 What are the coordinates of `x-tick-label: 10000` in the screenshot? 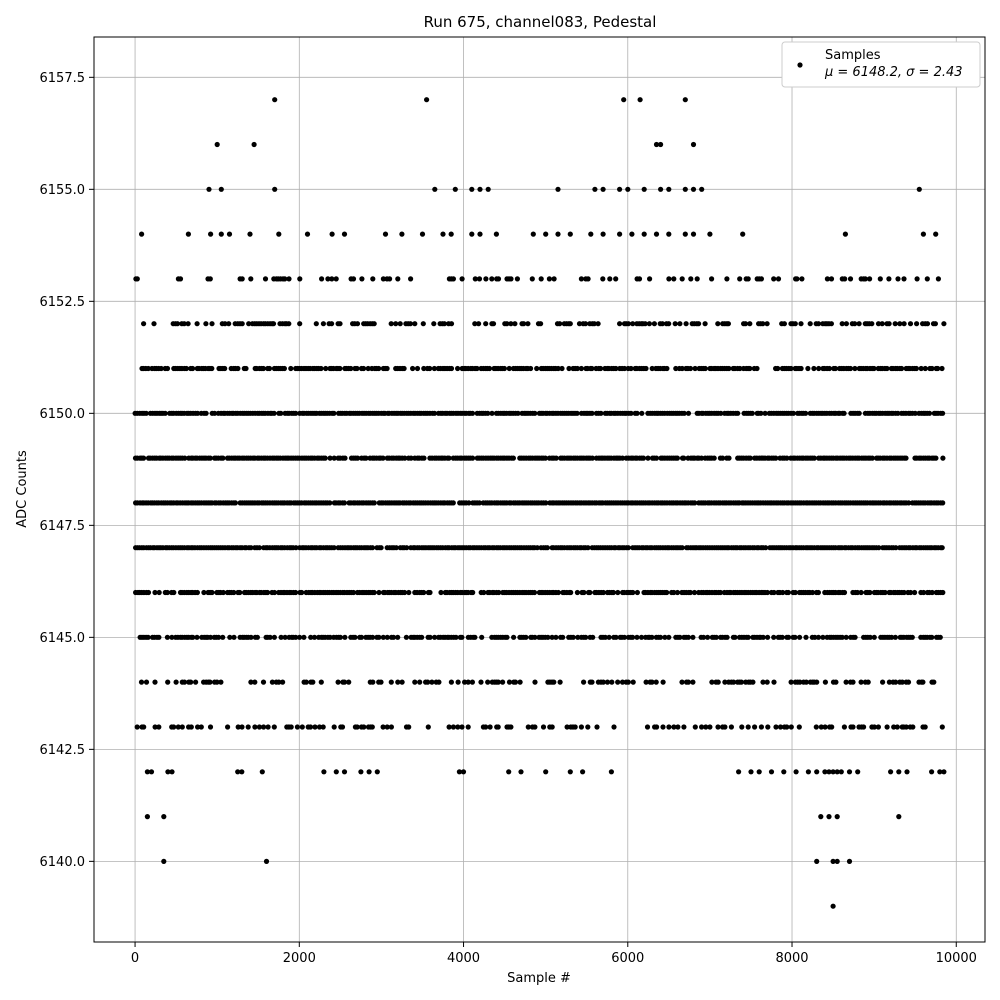 It's located at (956, 958).